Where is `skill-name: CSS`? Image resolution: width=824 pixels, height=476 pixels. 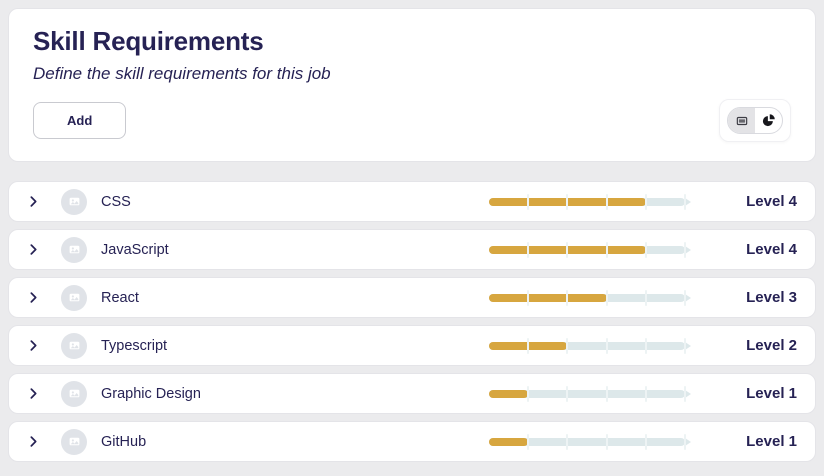 skill-name: CSS is located at coordinates (116, 201).